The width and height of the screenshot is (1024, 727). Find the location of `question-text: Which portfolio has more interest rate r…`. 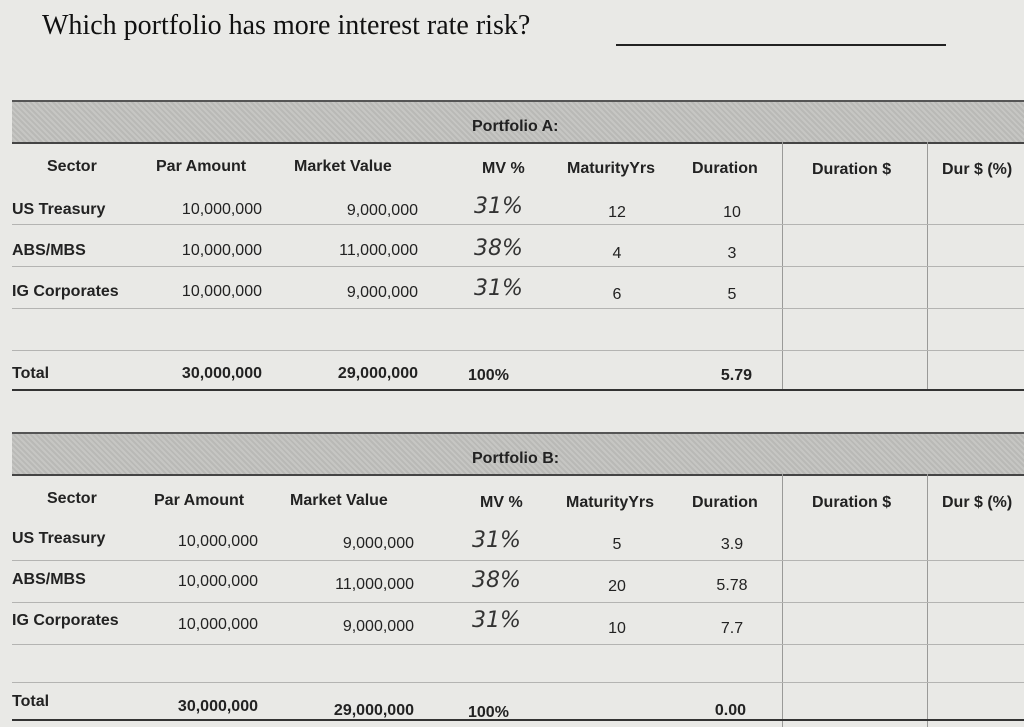

question-text: Which portfolio has more interest rate r… is located at coordinates (286, 25).